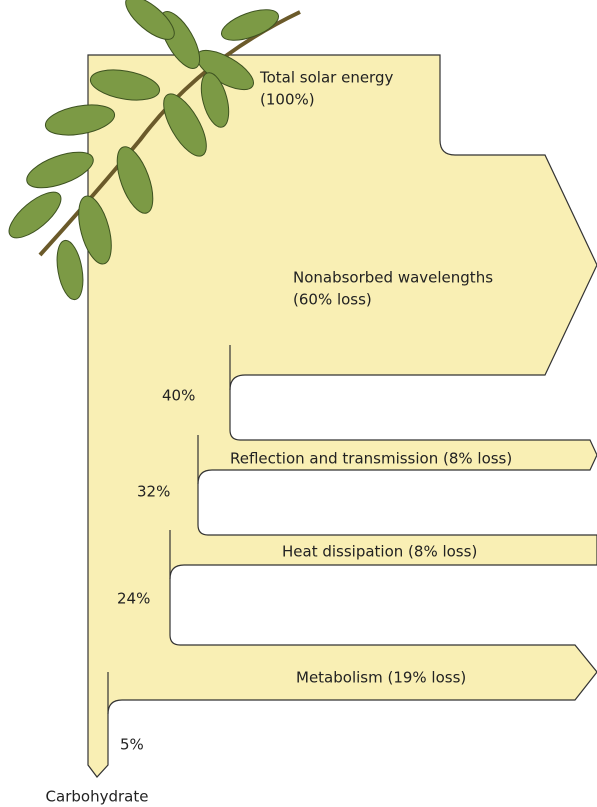 This screenshot has height=807, width=597. What do you see at coordinates (381, 678) in the screenshot?
I see `flow-label: Metabolism (19% loss)` at bounding box center [381, 678].